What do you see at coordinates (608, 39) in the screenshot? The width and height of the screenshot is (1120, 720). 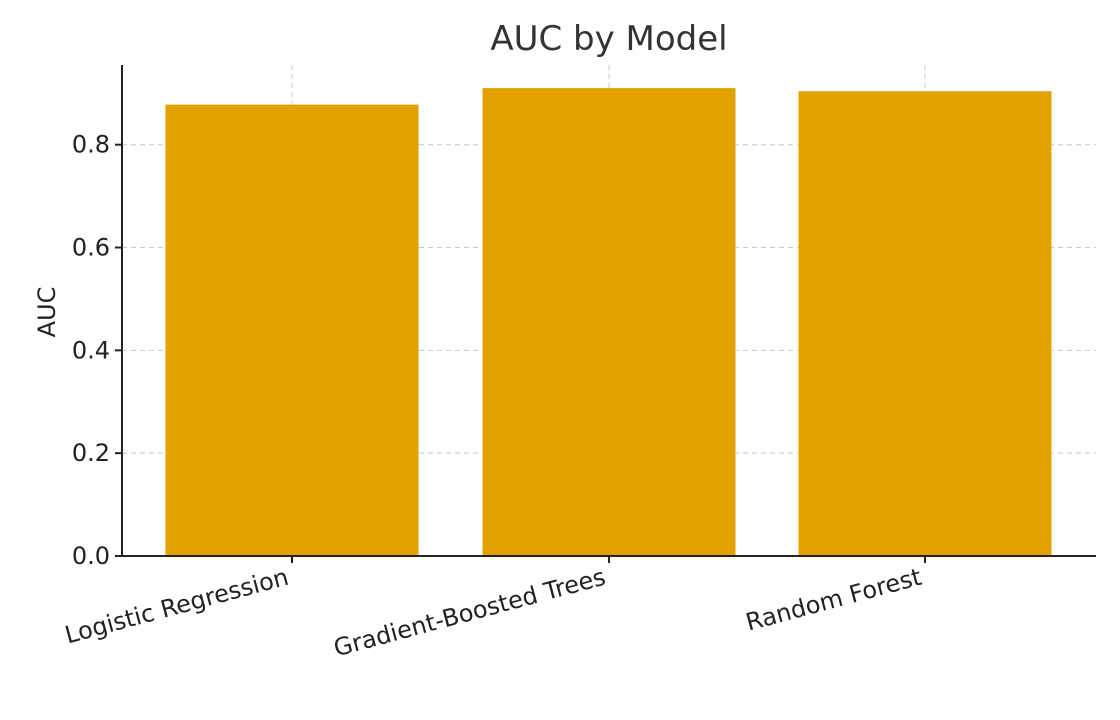 I see `chart-title: AUC by Model` at bounding box center [608, 39].